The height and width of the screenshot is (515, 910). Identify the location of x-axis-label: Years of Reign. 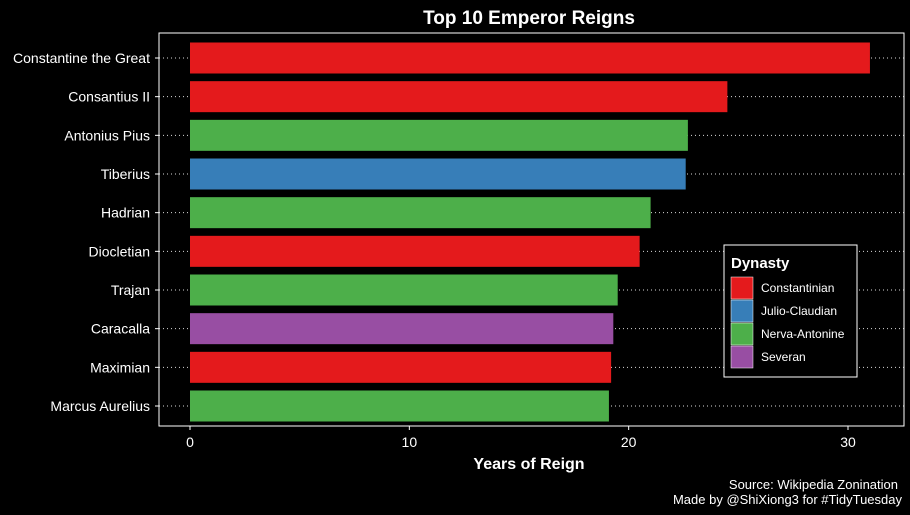
(528, 464).